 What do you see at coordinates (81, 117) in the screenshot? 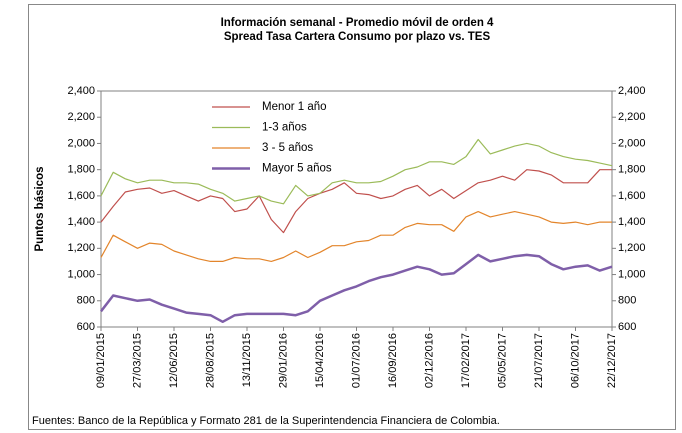
I see `y-tick-label: 2,200` at bounding box center [81, 117].